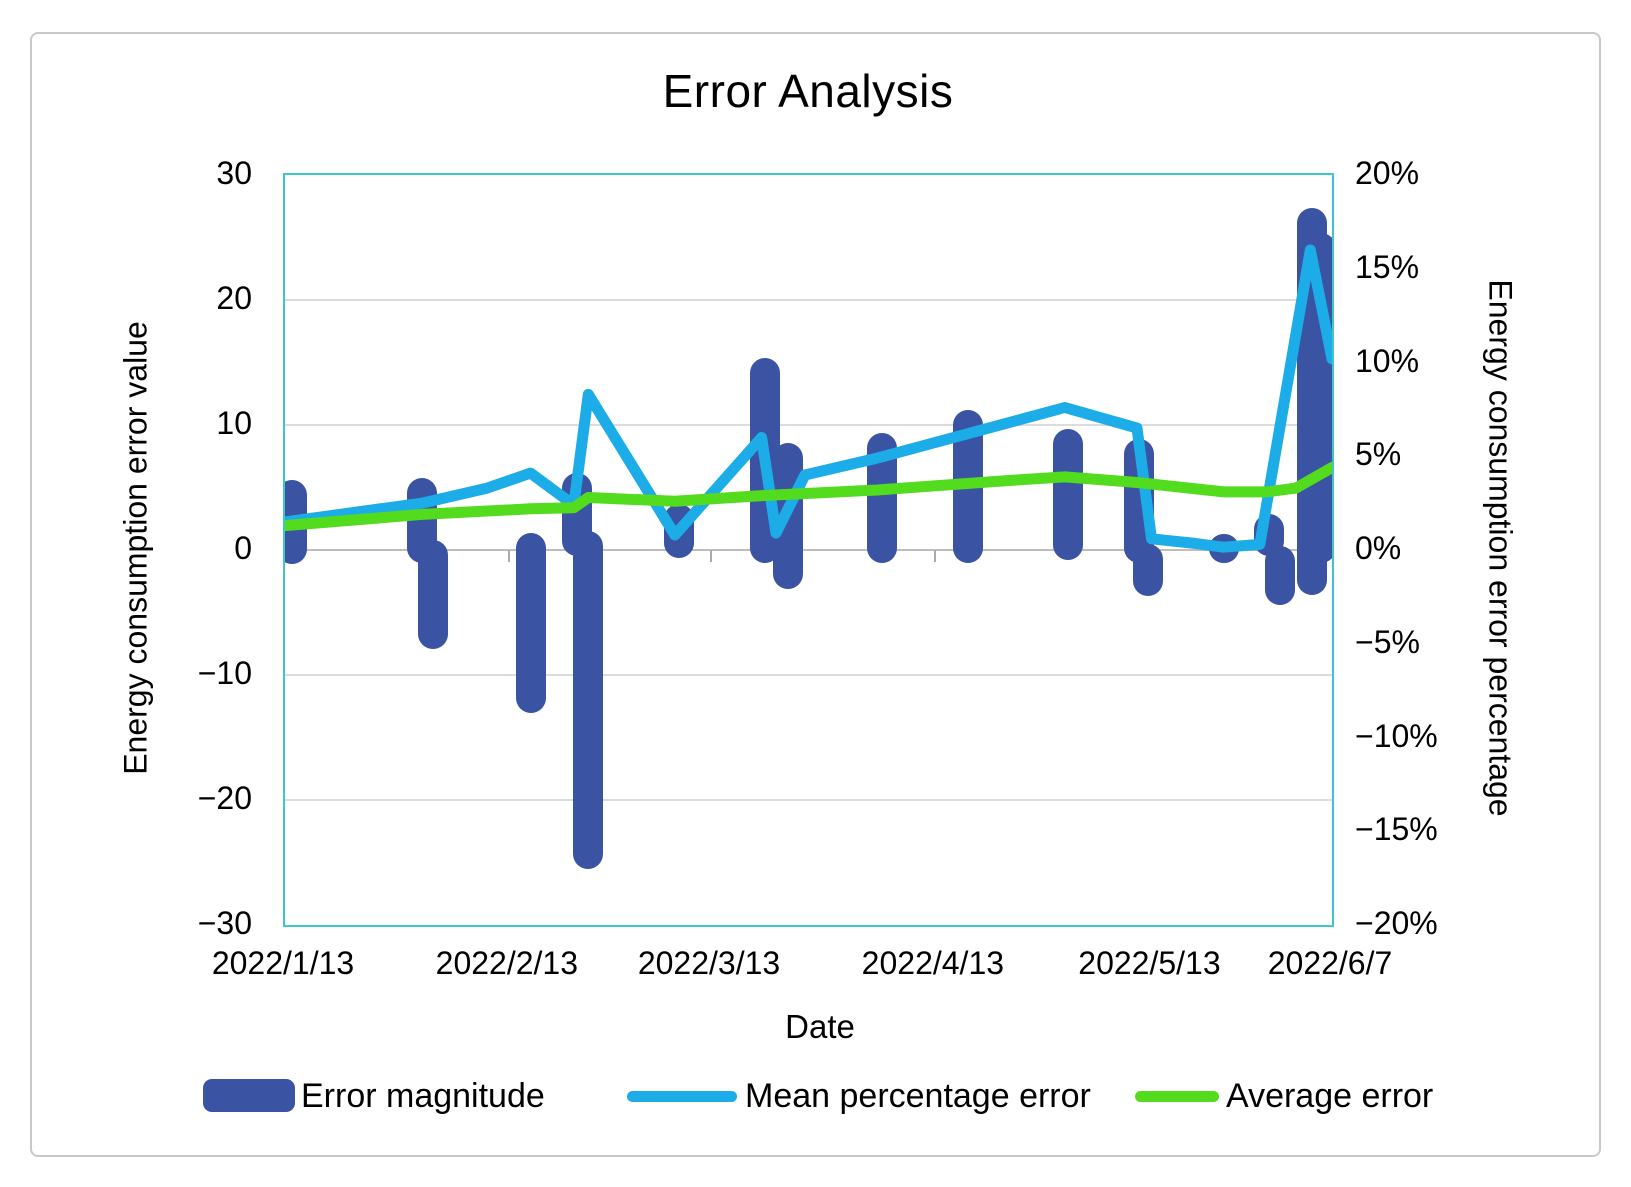 Image resolution: width=1631 pixels, height=1187 pixels. Describe the element at coordinates (1378, 454) in the screenshot. I see `right-axis-tick-label: 5%` at that location.